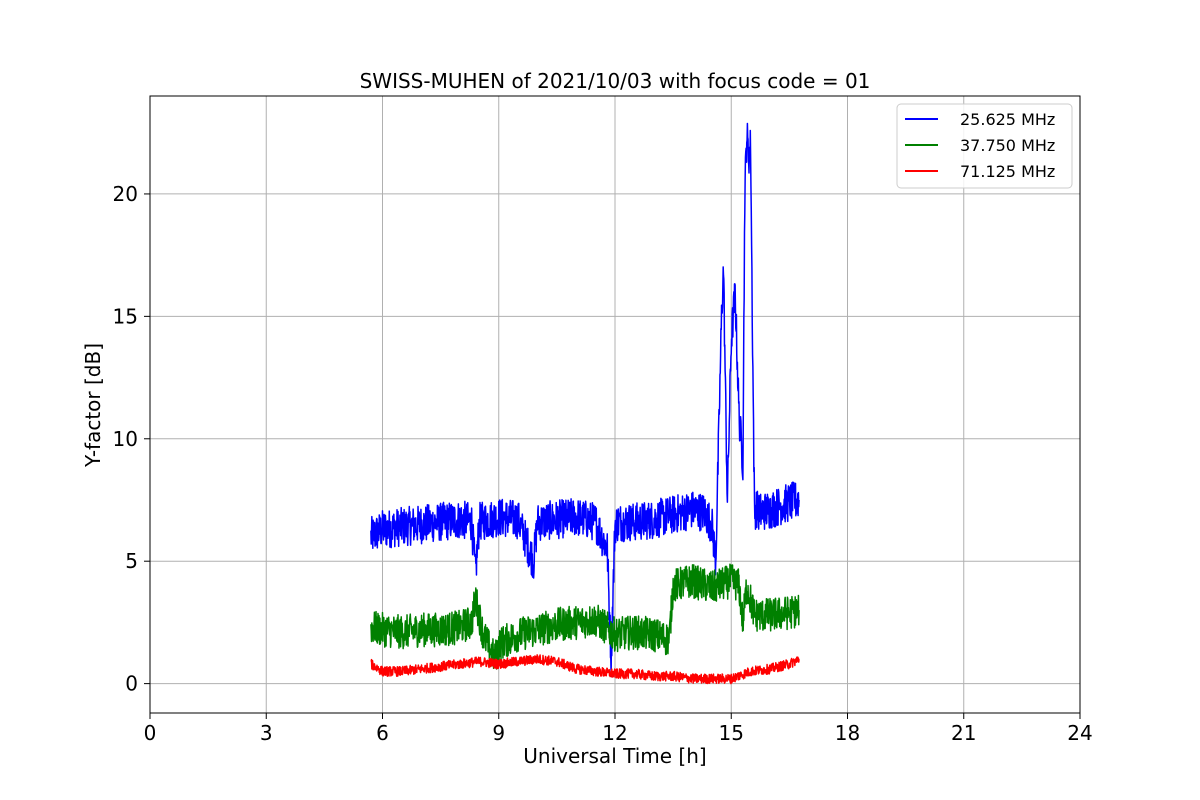  Describe the element at coordinates (1007, 145) in the screenshot. I see `legend-label: 37.750 MHz` at that location.